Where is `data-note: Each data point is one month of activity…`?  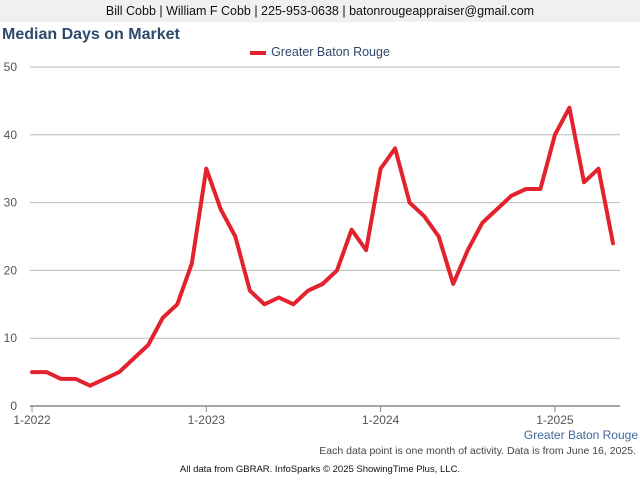 data-note: Each data point is one month of activity… is located at coordinates (477, 451).